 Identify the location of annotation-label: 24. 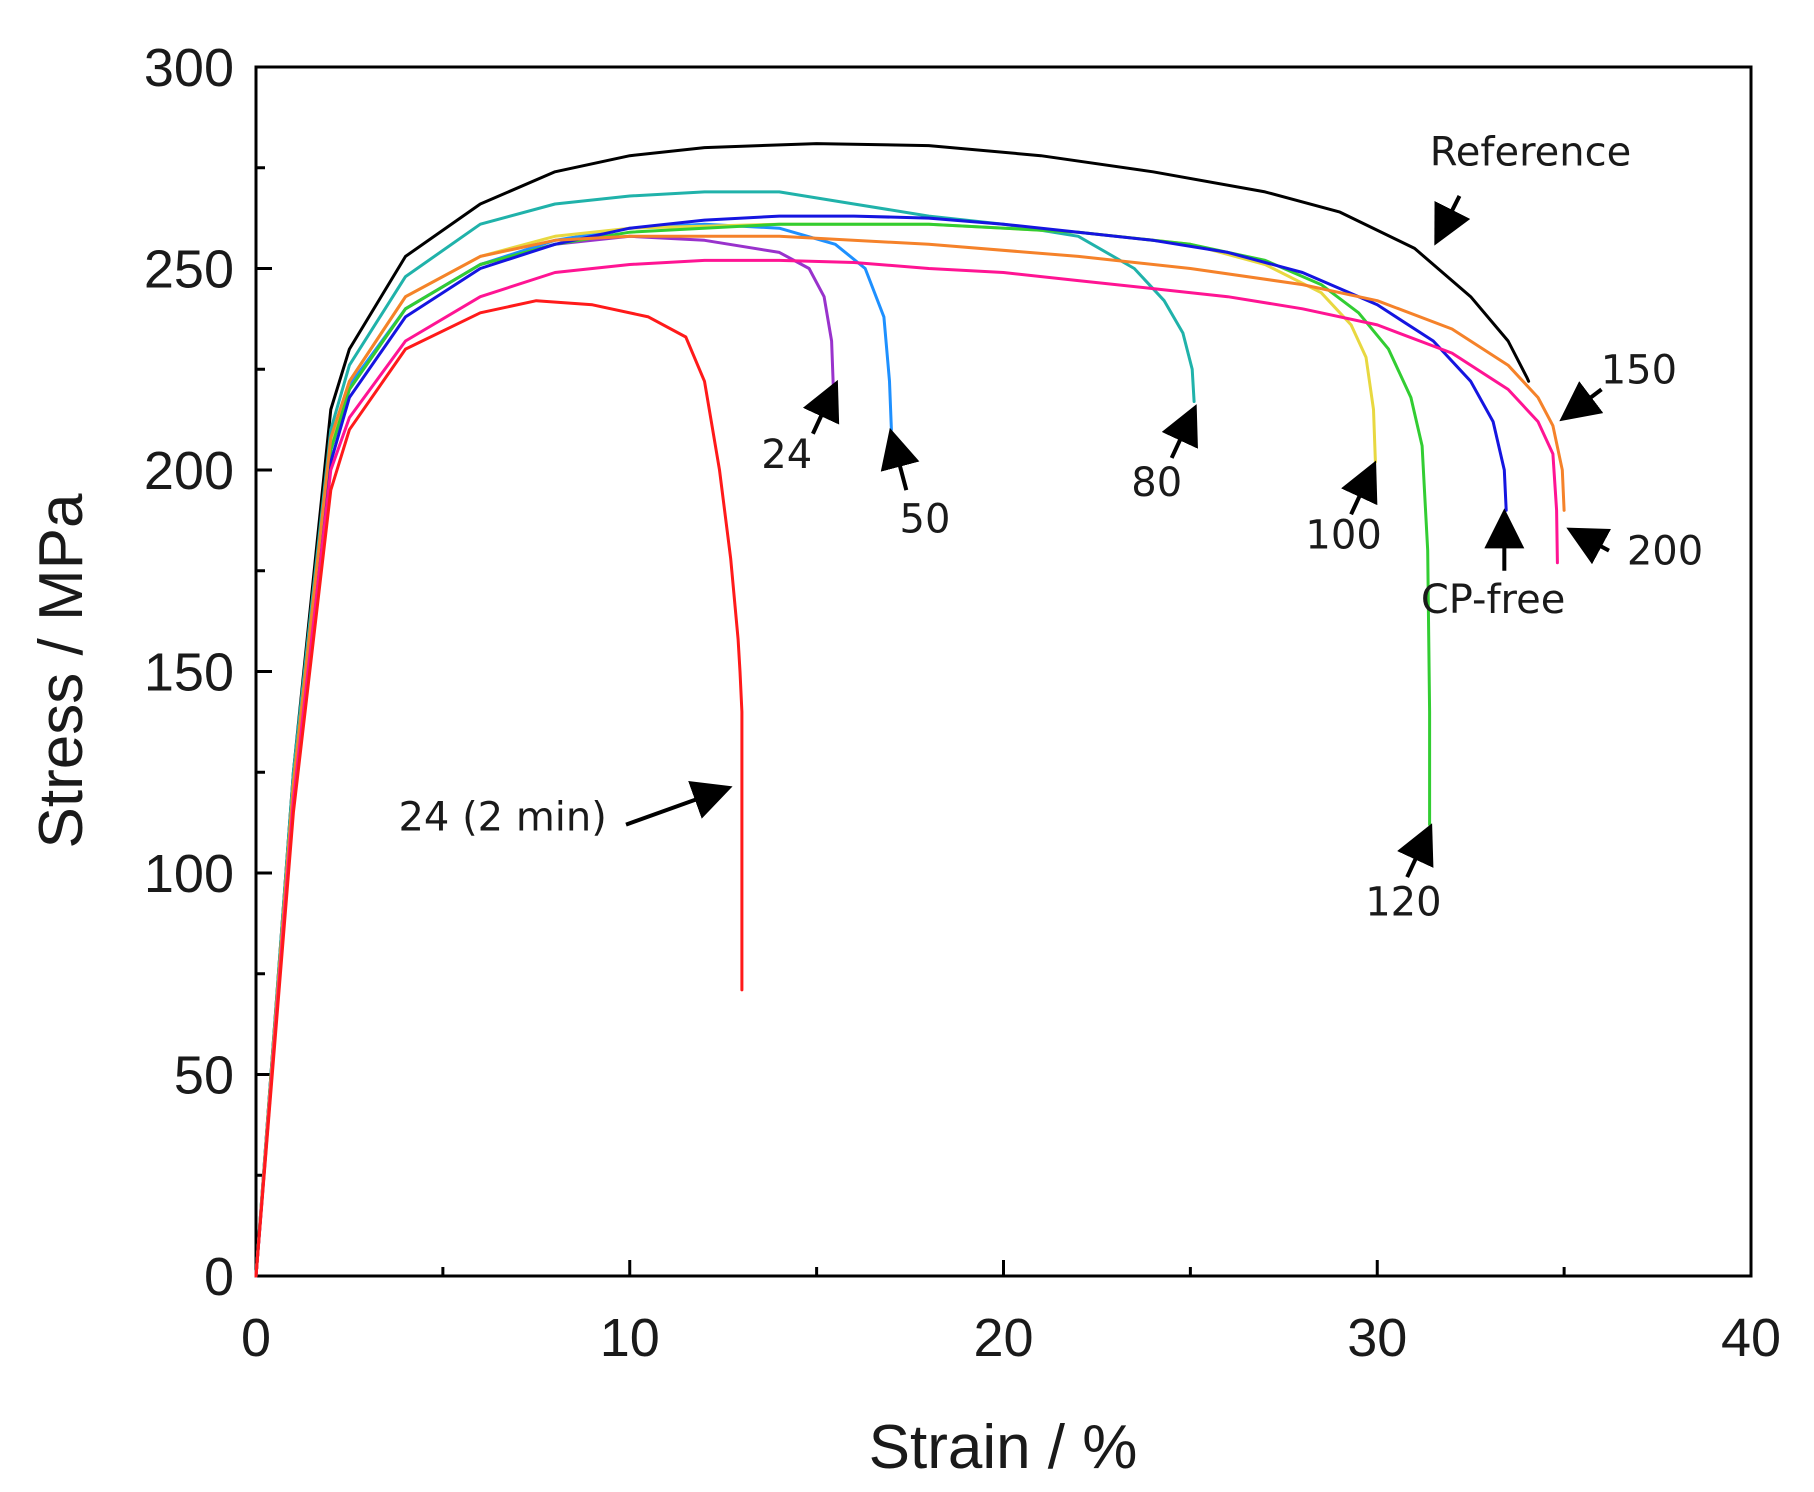
(786, 455).